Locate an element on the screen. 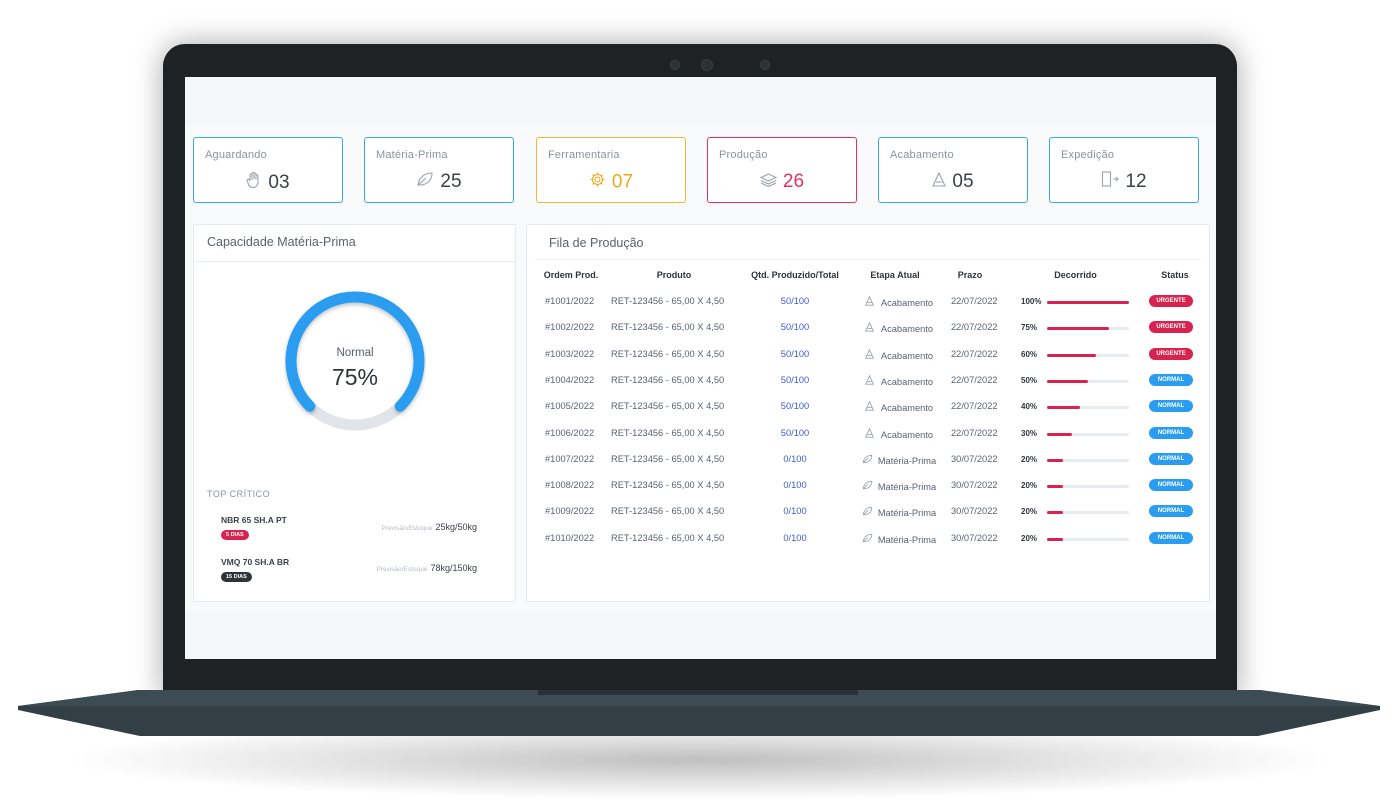  stat-card-producao: Produção 26 is located at coordinates (782, 170).